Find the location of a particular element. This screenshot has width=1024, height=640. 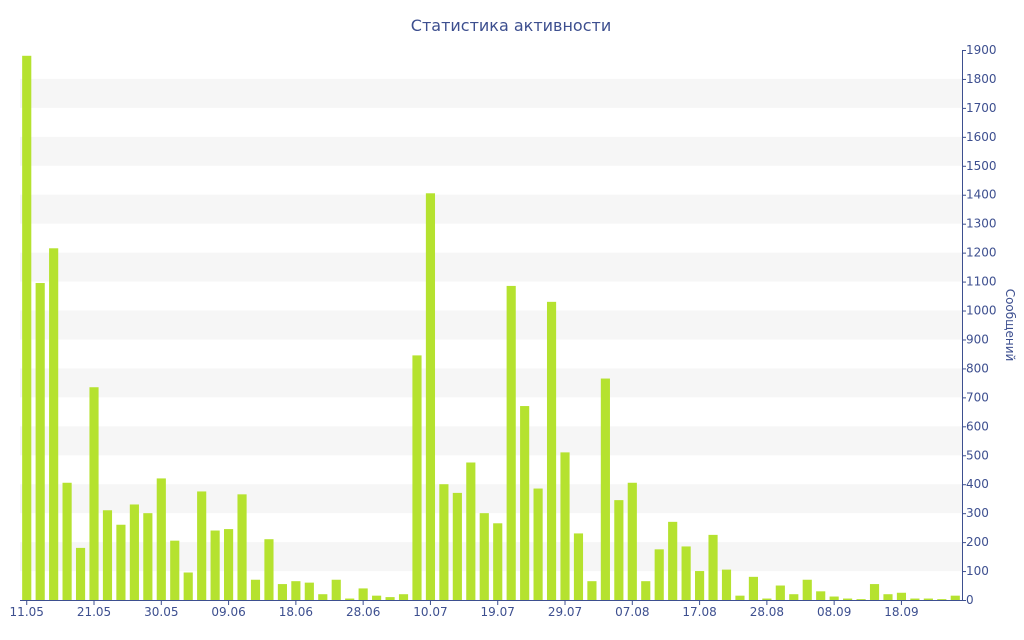

chart-title: Статистика активности is located at coordinates (511, 25).